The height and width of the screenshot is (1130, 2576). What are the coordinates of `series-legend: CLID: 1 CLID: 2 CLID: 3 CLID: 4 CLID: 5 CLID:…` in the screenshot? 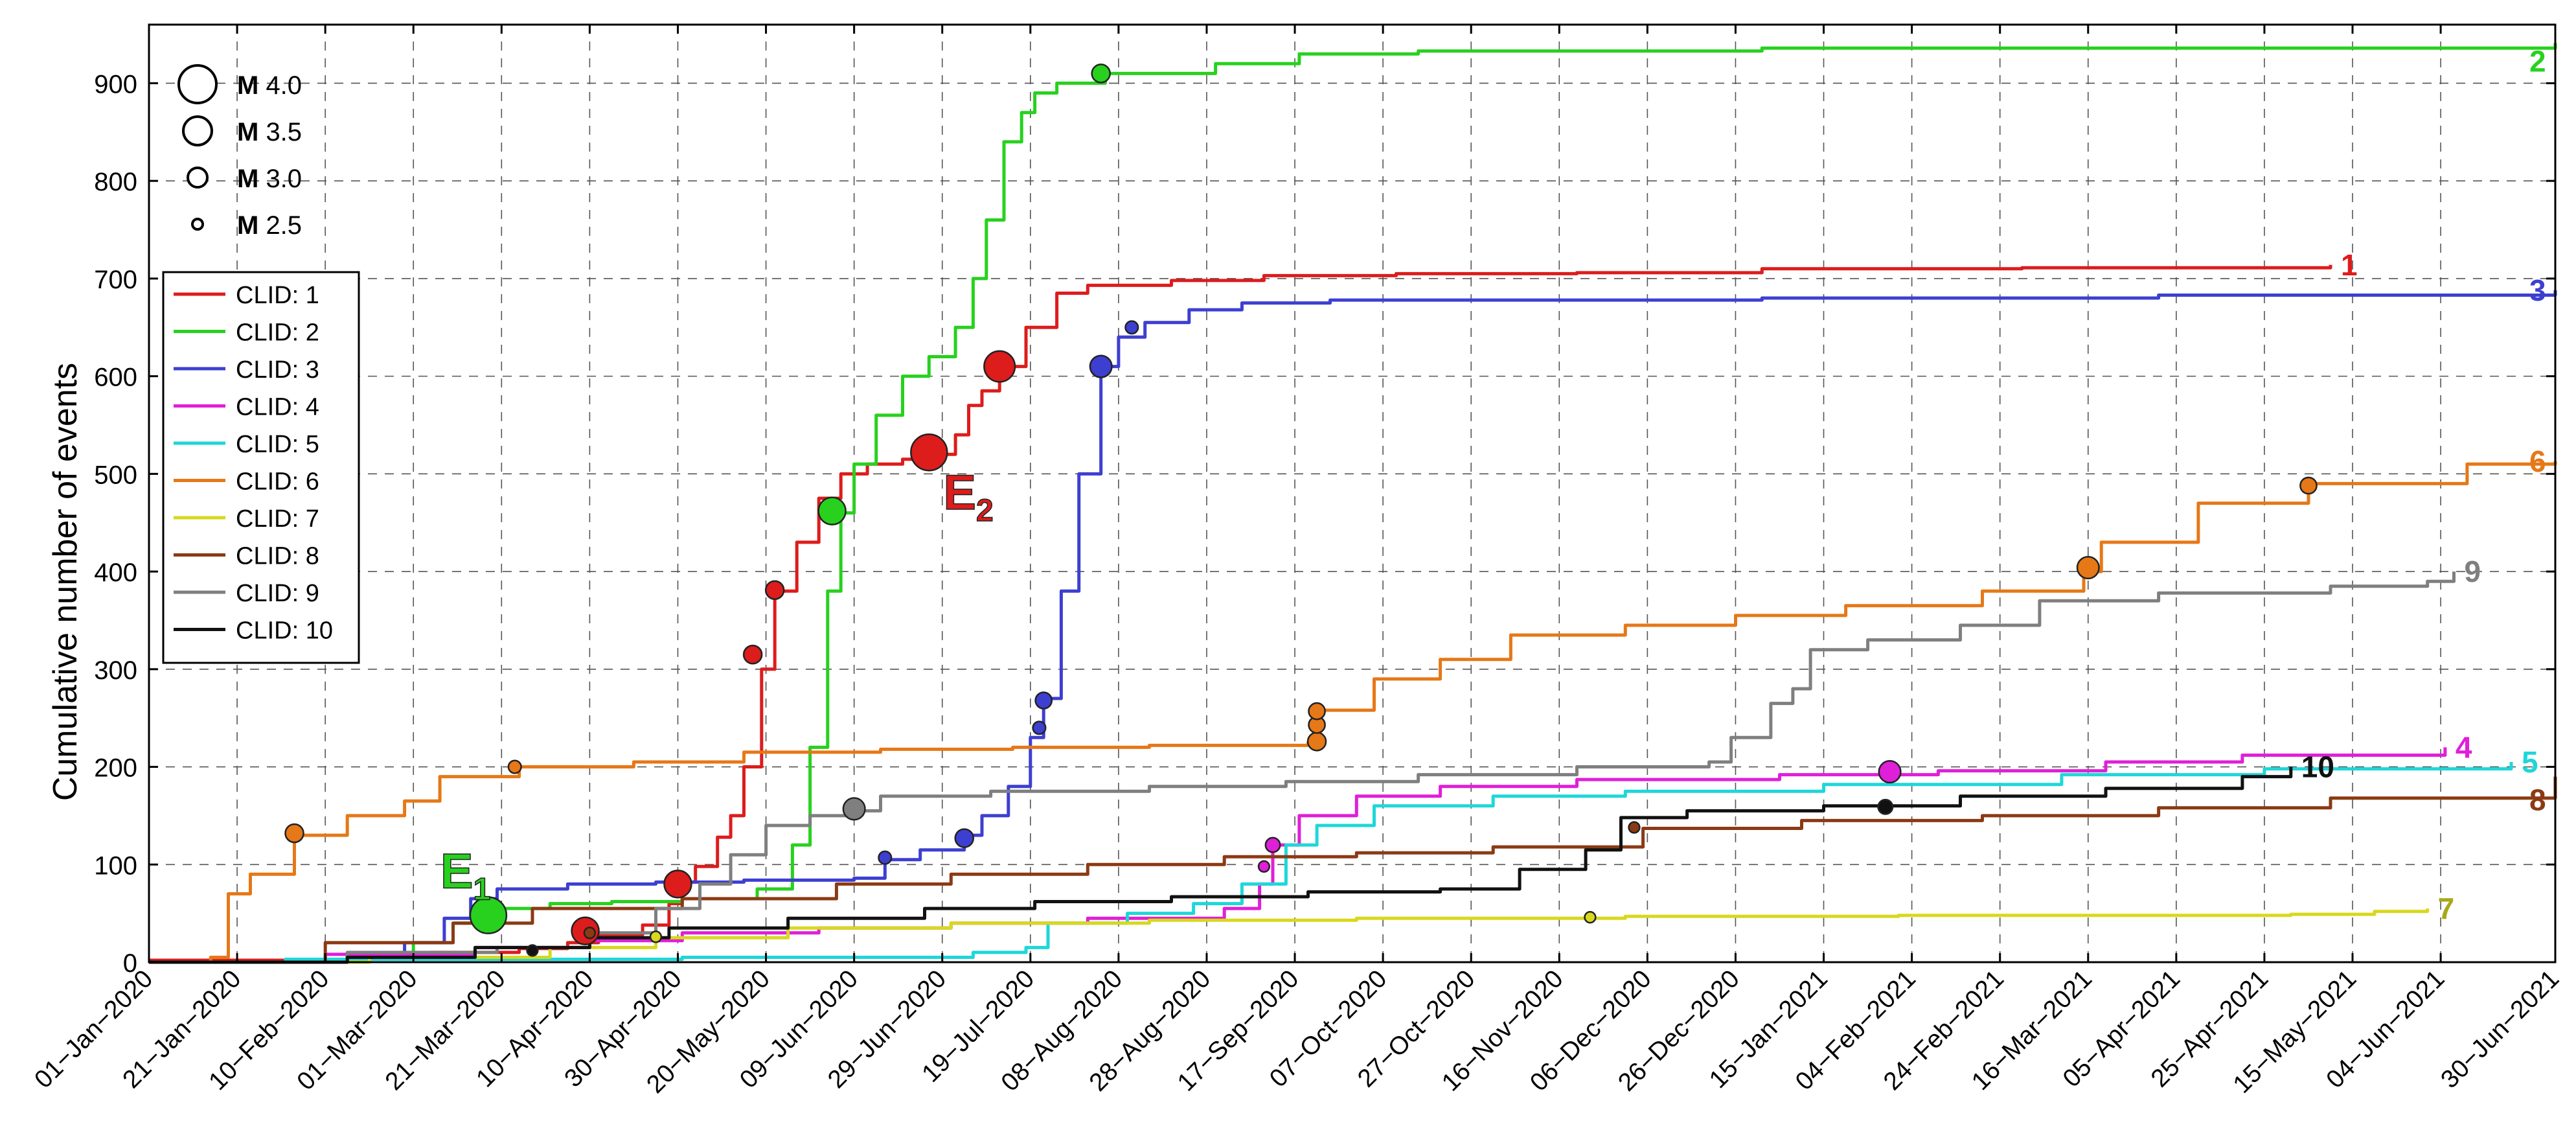 It's located at (261, 467).